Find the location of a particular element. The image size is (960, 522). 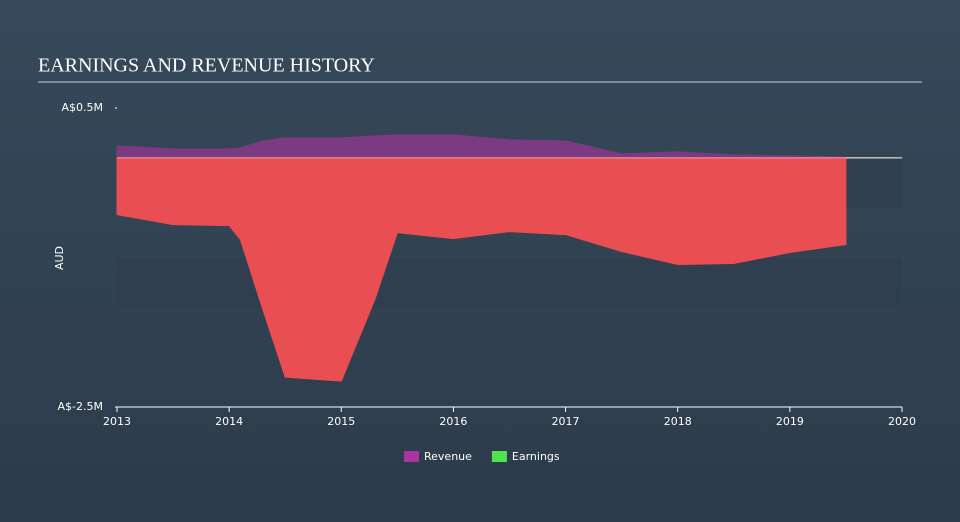

x-tick-label: 2017 is located at coordinates (566, 421).